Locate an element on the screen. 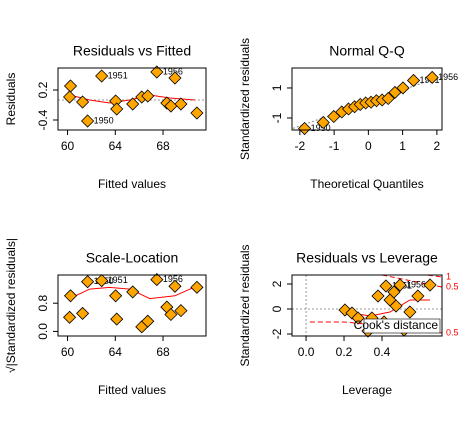 Image resolution: width=471 pixels, height=421 pixels. x-tick-label: 0 is located at coordinates (368, 146).